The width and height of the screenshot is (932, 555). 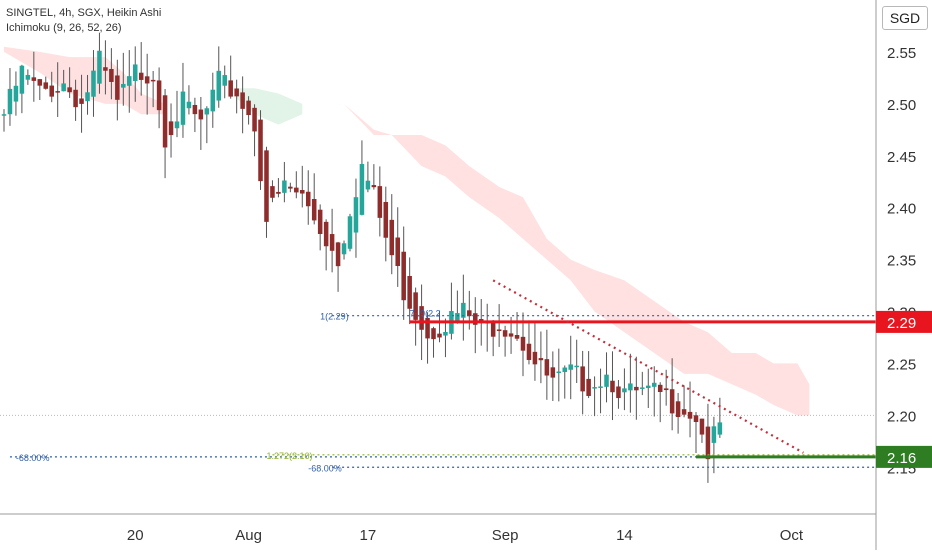 I want to click on y-tick-label: 2.45, so click(x=901, y=157).